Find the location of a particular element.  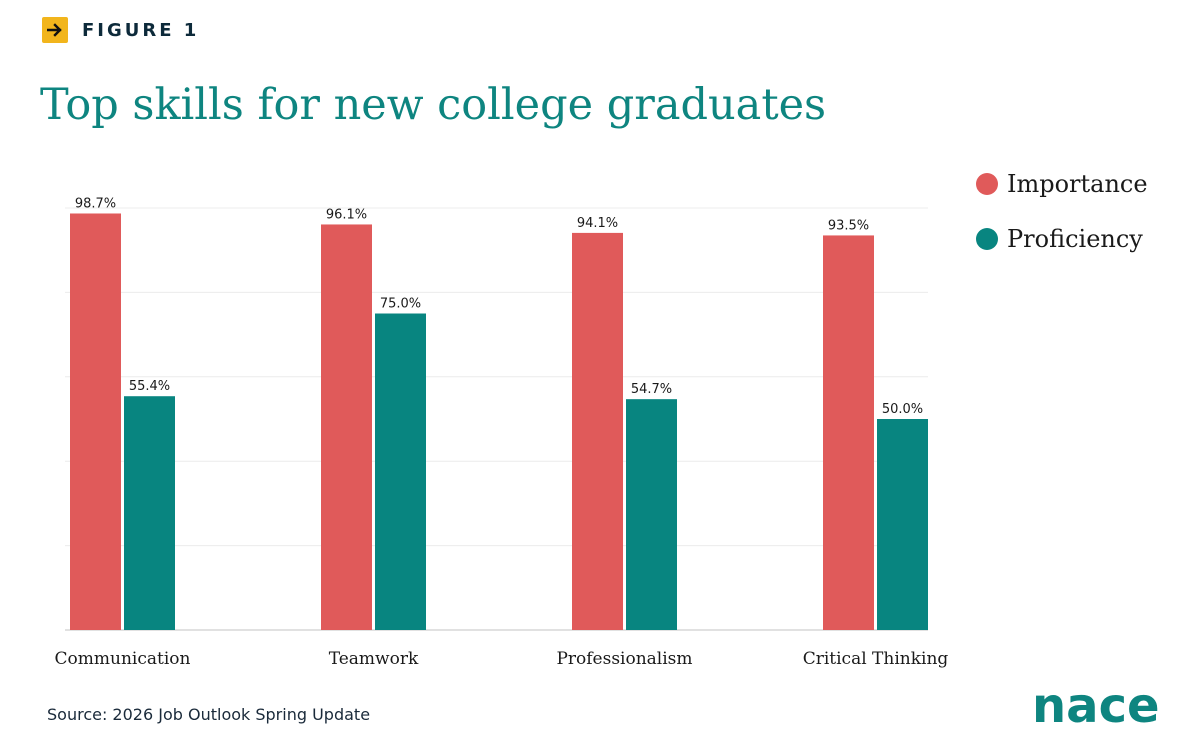

data-label: 55.4% is located at coordinates (149, 386).